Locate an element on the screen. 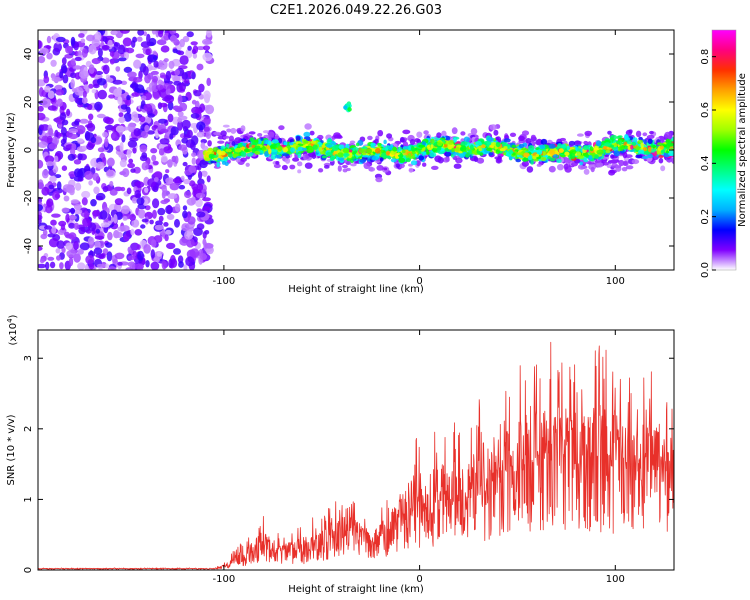  colorbar-gradient is located at coordinates (724, 150).